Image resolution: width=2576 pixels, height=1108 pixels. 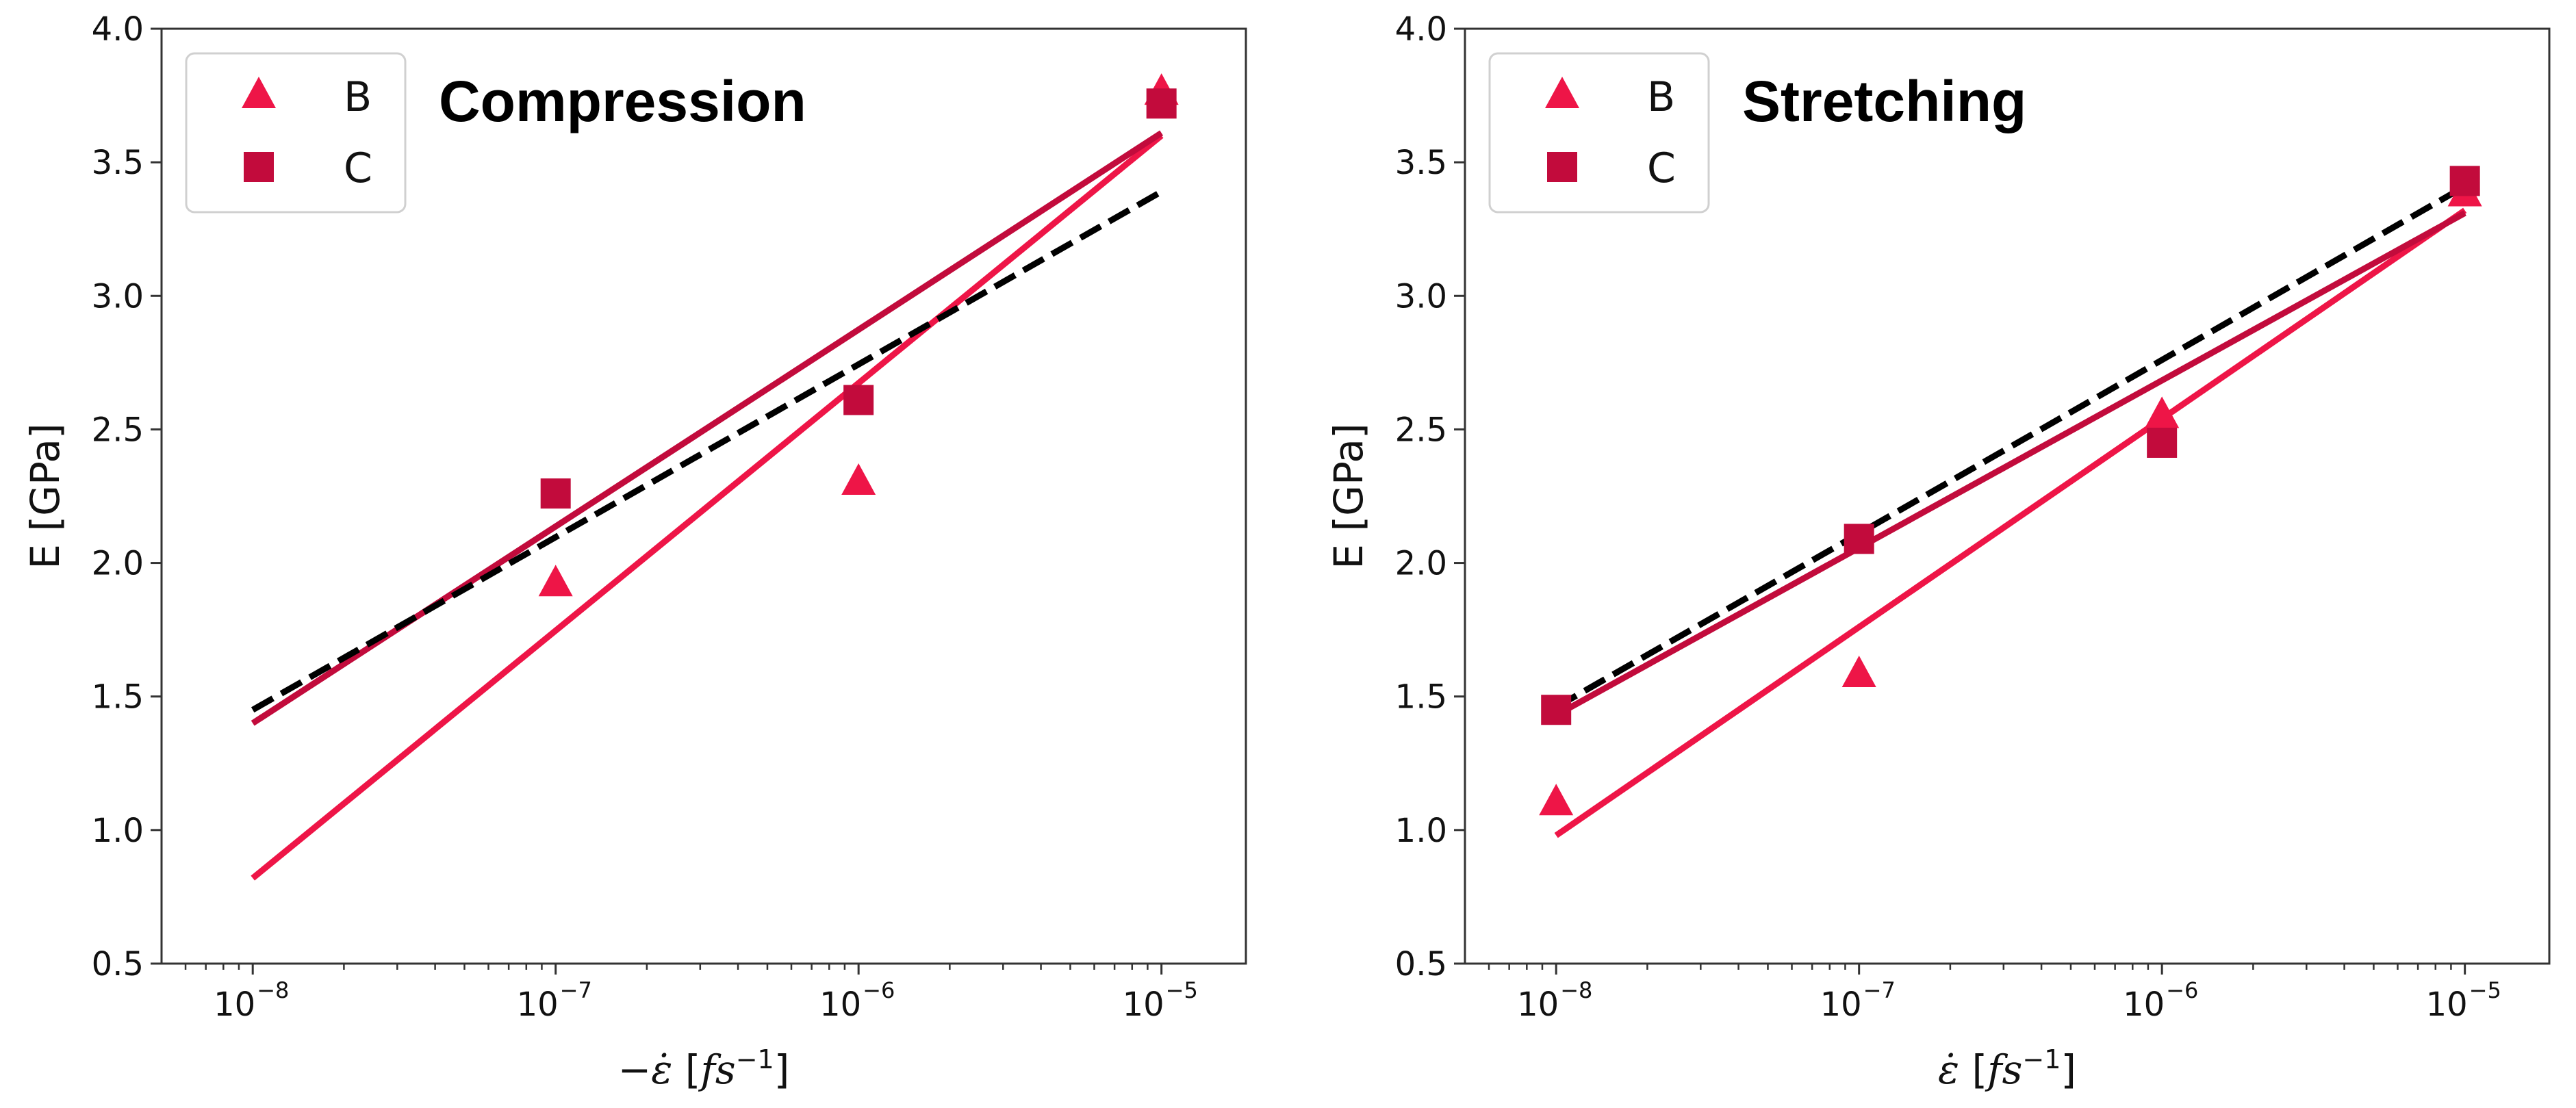 I want to click on x-axis-label-prefix: −, so click(x=635, y=1069).